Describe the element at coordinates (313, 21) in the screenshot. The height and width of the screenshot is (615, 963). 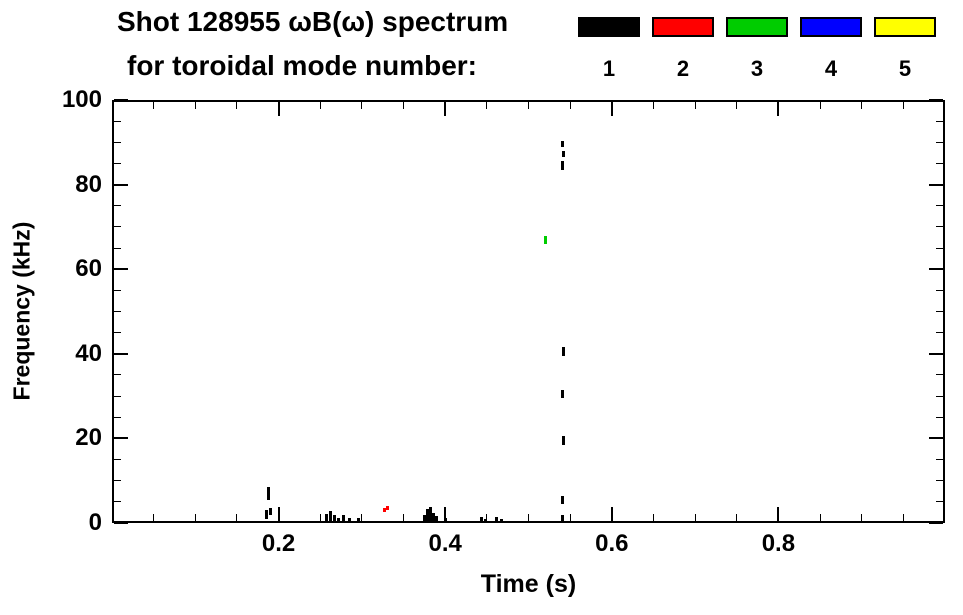
I see `chart-title: Shot 128955 ωB(ω) spectrum` at that location.